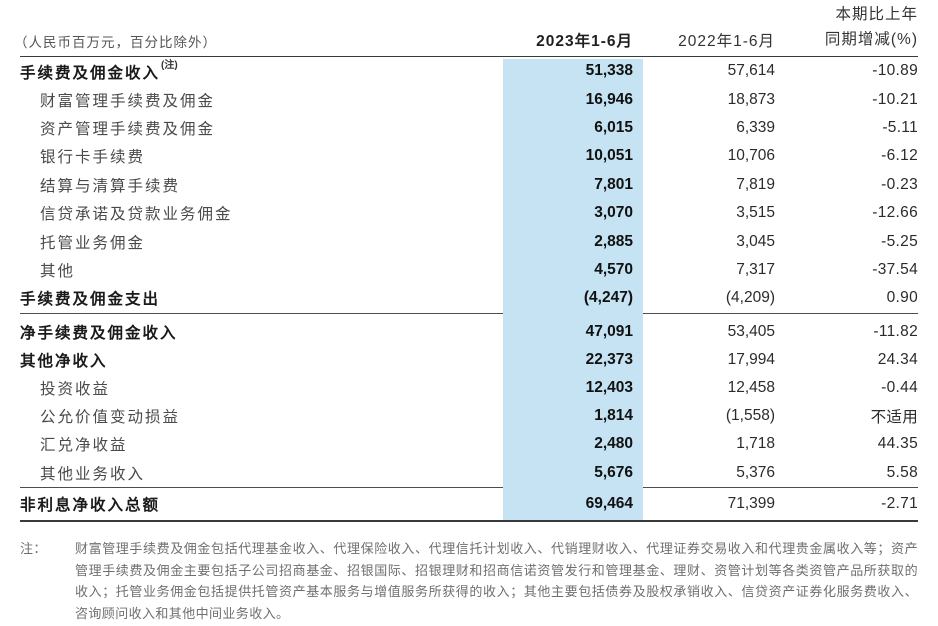 This screenshot has height=626, width=938. I want to click on table-row: 手续费及佣金收入(注) 51,338 57,614 -10.89, so click(469, 71).